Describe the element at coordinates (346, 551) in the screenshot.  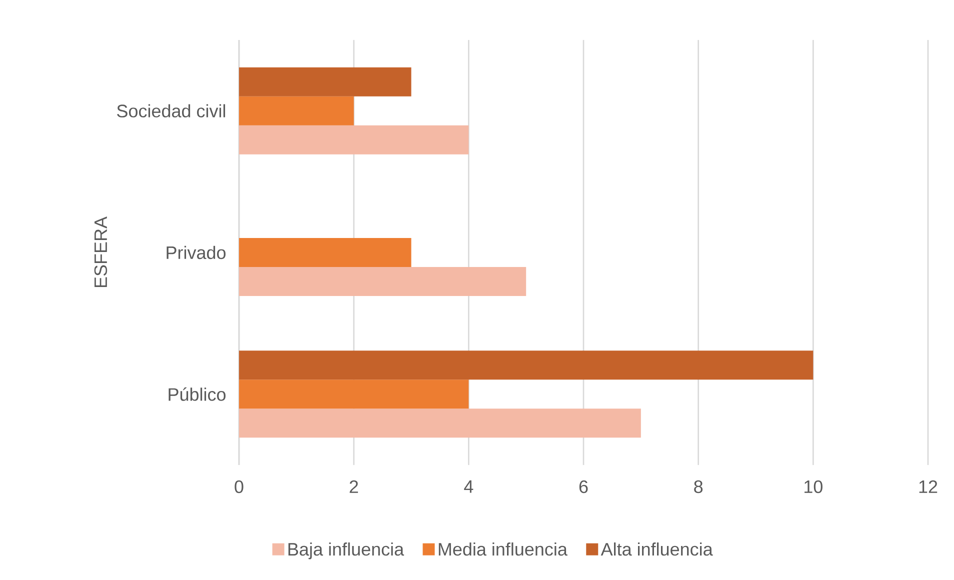
I see `legend-label: Baja influencia` at that location.